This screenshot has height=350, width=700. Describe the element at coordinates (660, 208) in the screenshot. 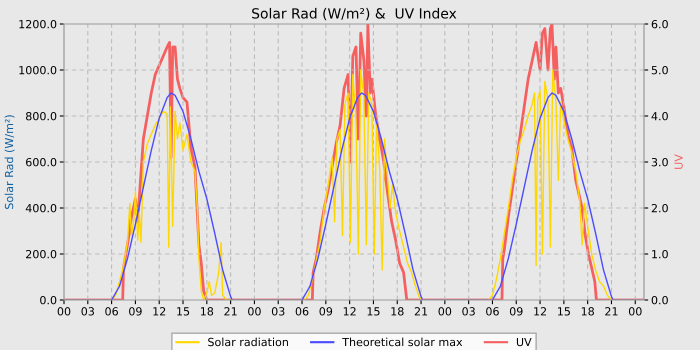

I see `y2-tick-label: 2.0` at that location.